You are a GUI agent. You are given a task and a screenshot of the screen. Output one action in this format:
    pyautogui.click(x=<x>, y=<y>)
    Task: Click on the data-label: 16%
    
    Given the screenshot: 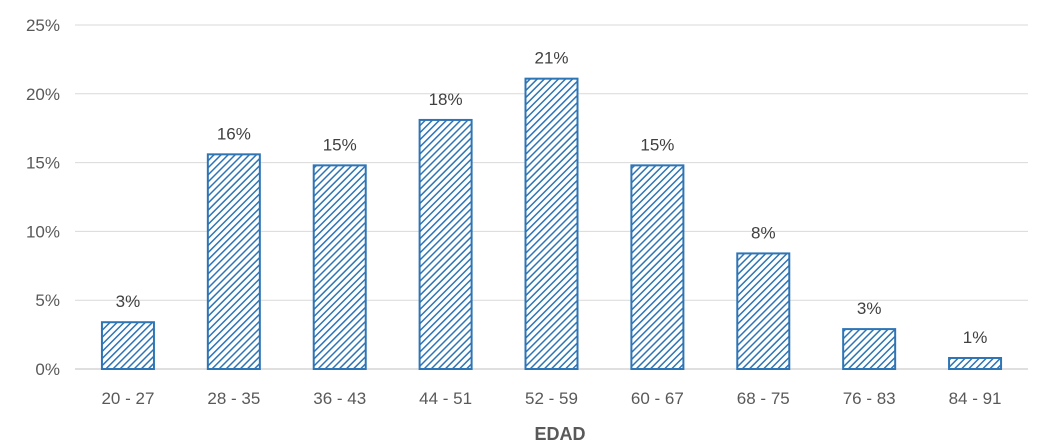 What is the action you would take?
    pyautogui.click(x=234, y=133)
    